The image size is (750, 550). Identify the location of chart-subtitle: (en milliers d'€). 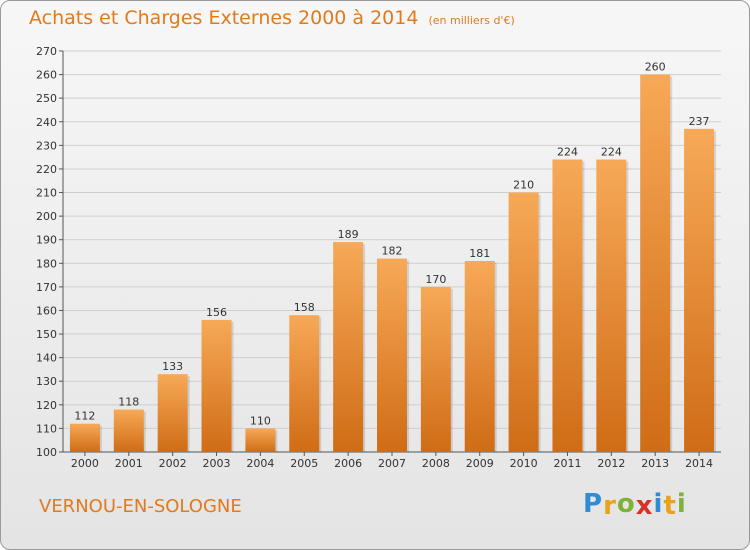
(471, 20).